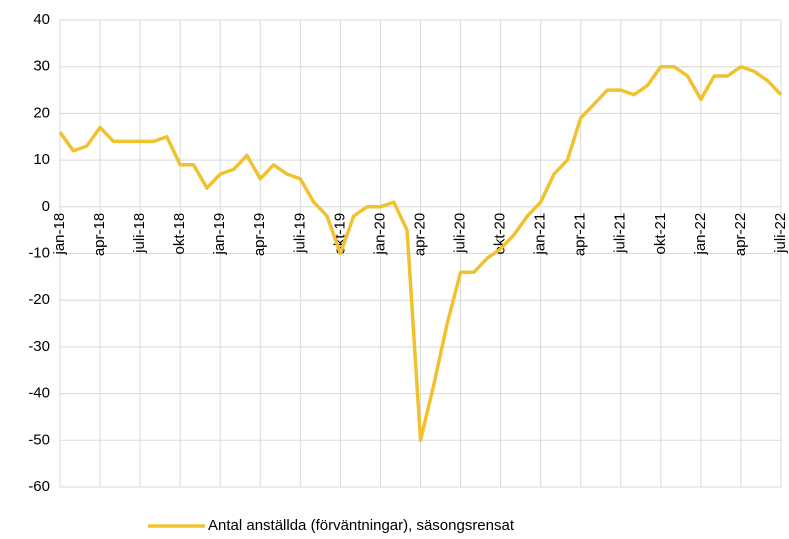 The height and width of the screenshot is (539, 789). What do you see at coordinates (39, 252) in the screenshot?
I see `y-tick-label: -10` at bounding box center [39, 252].